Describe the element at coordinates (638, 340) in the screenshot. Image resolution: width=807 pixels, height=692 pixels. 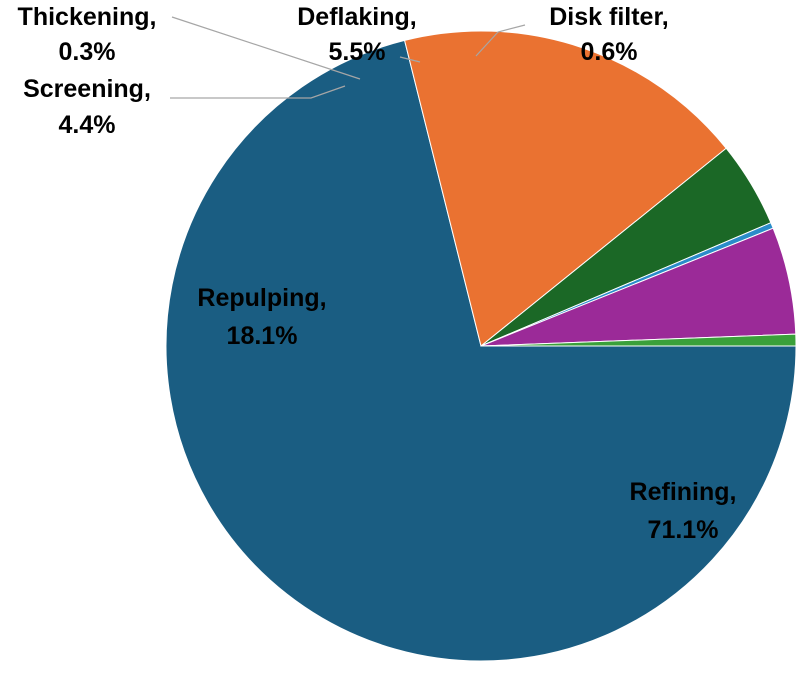
I see `pie-slice-disk-filter` at that location.